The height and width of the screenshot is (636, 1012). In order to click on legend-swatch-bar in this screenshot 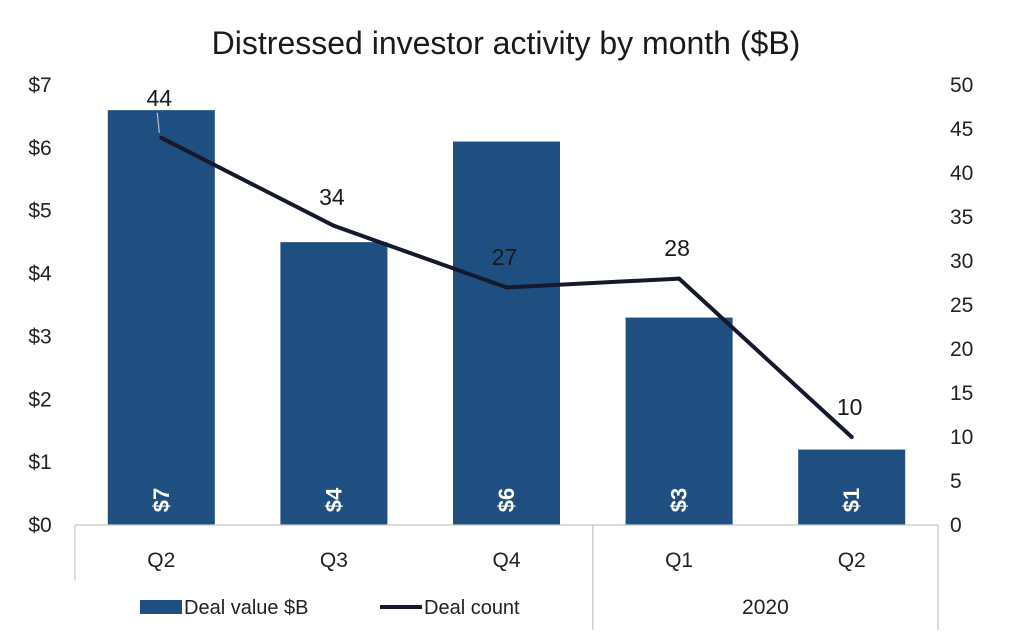, I will do `click(161, 607)`.